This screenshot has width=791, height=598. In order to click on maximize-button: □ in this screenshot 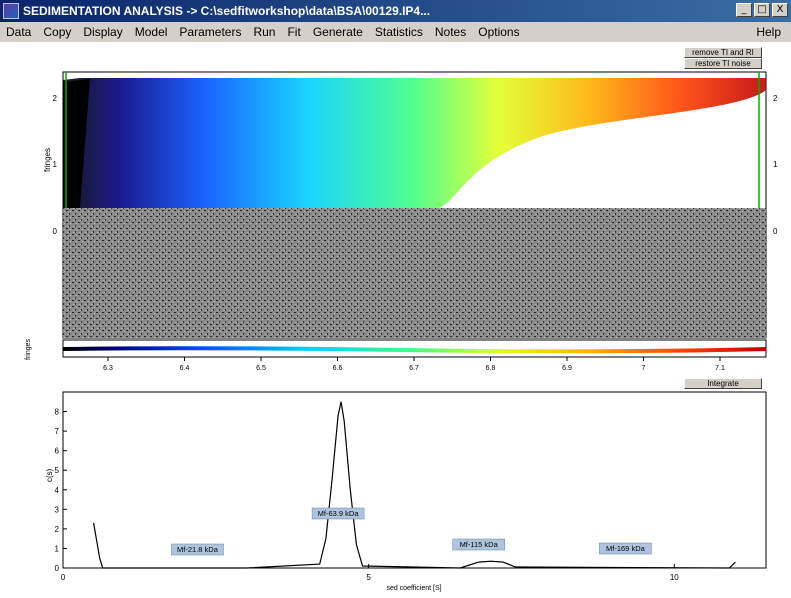, I will do `click(762, 10)`.